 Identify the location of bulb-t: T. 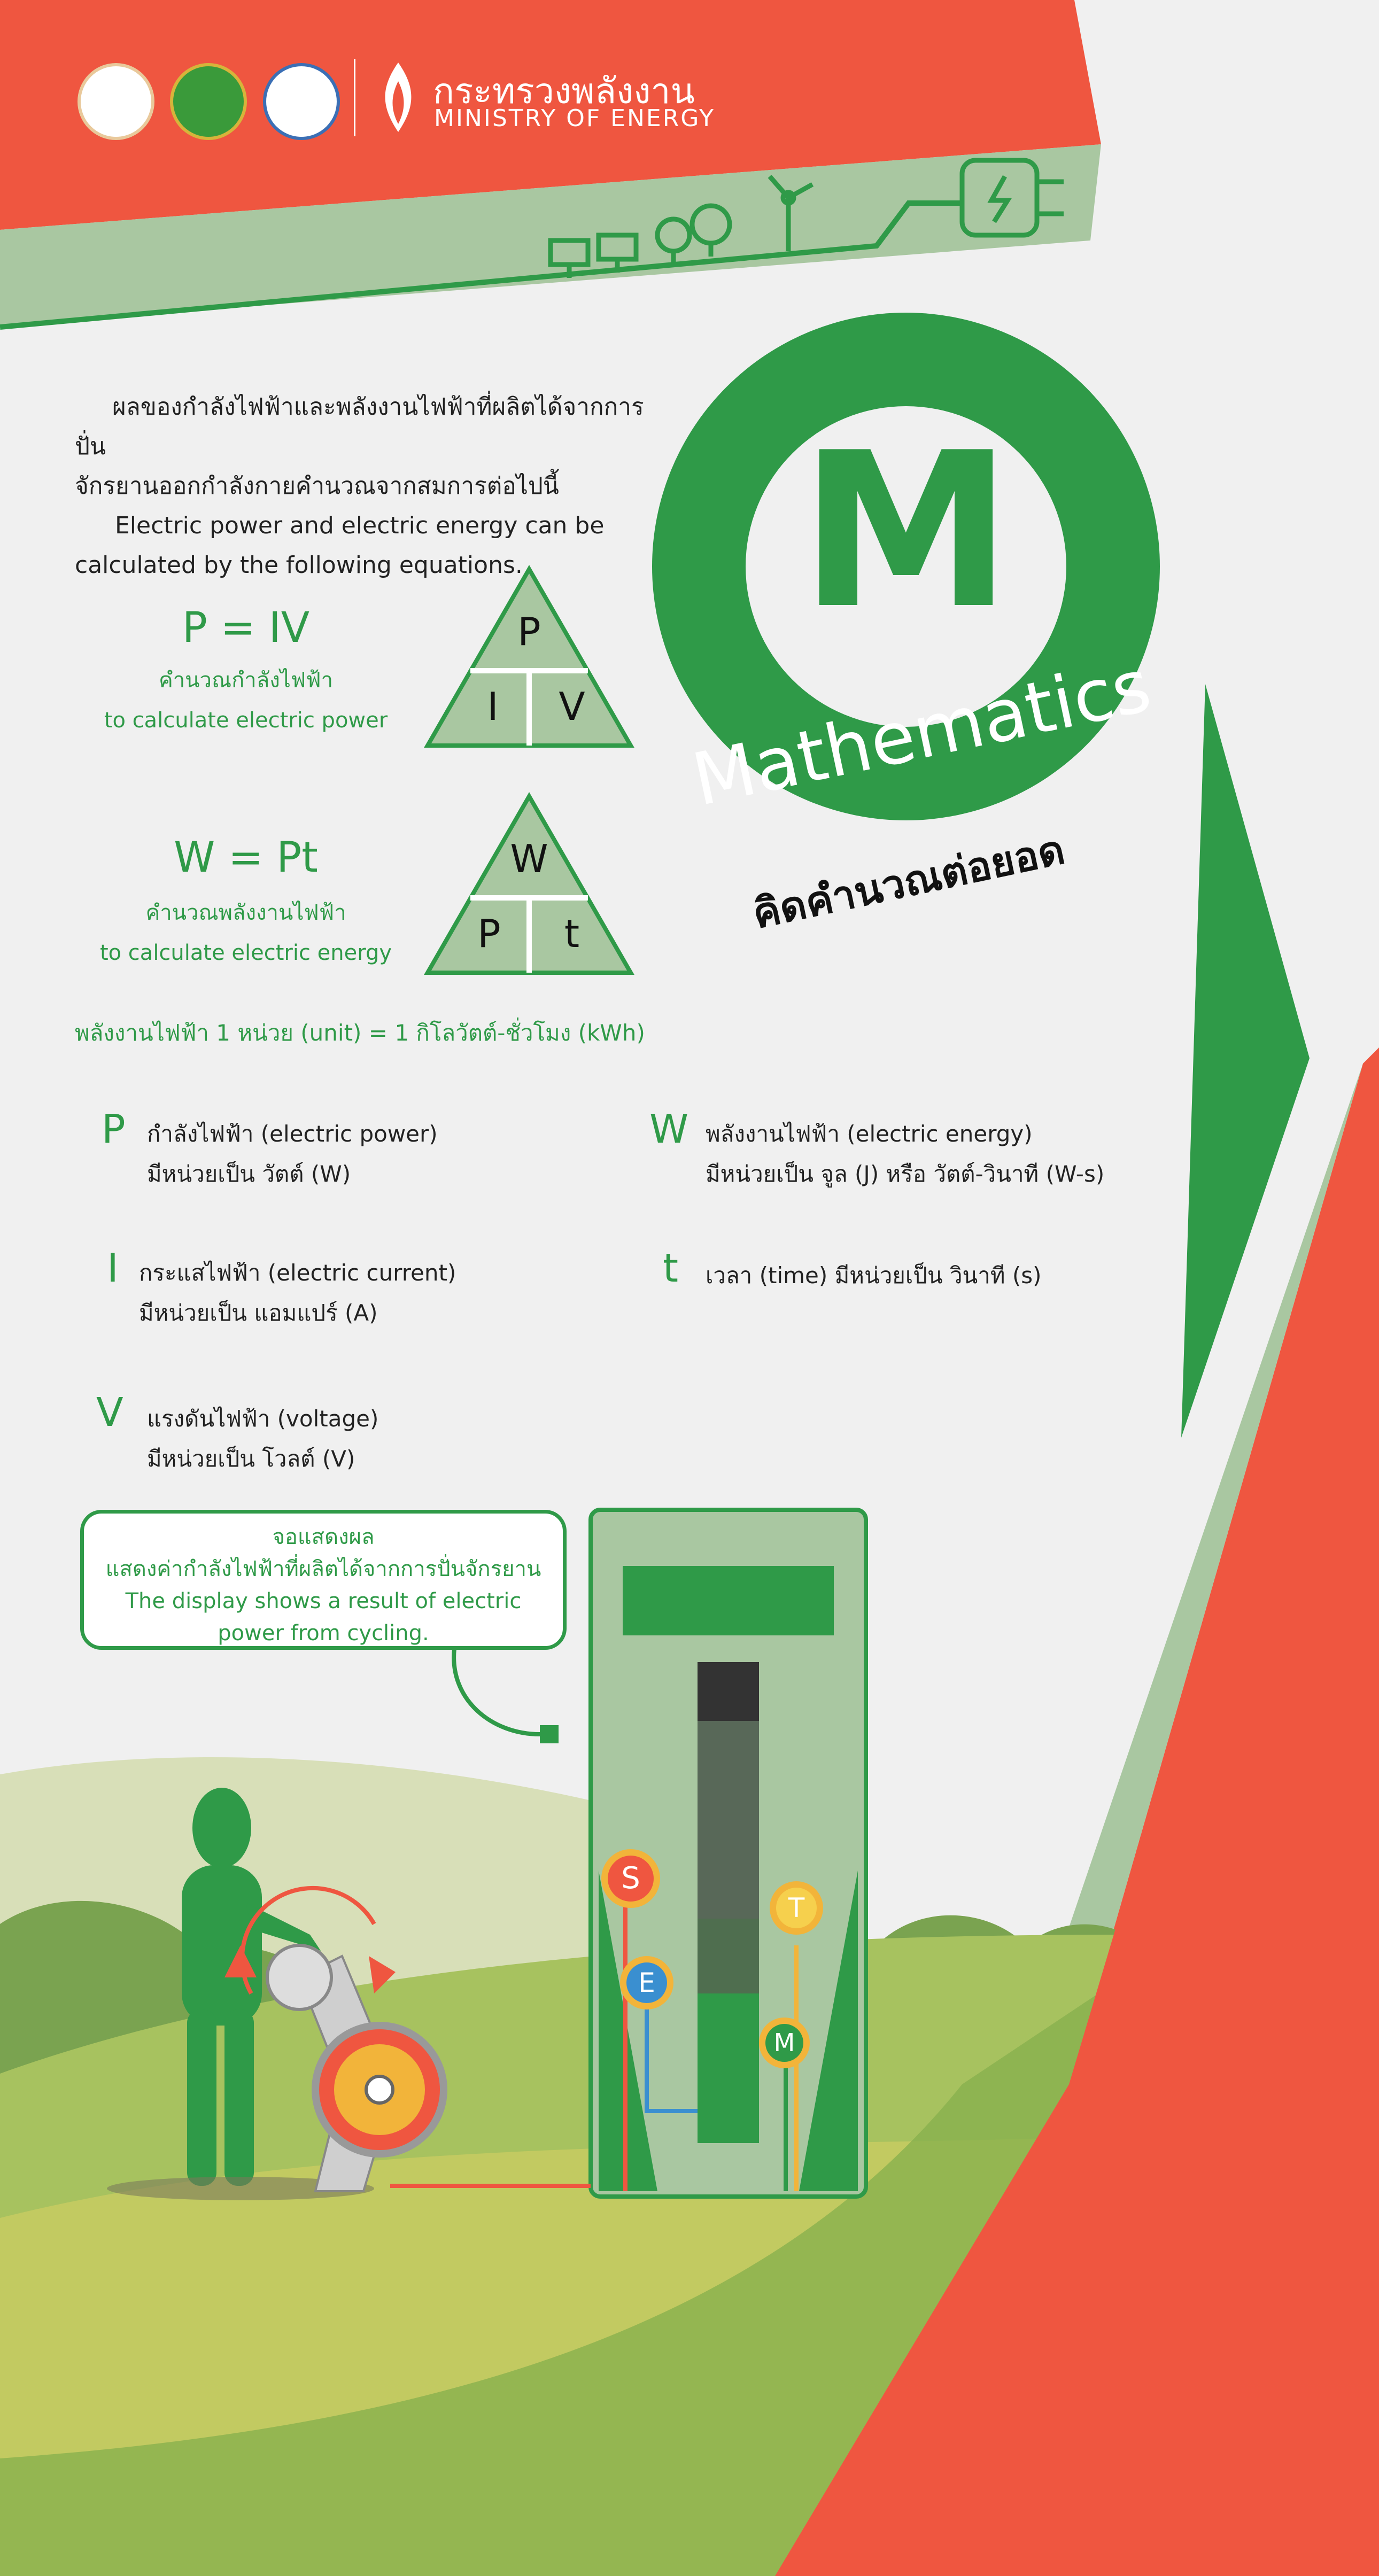
(796, 1908).